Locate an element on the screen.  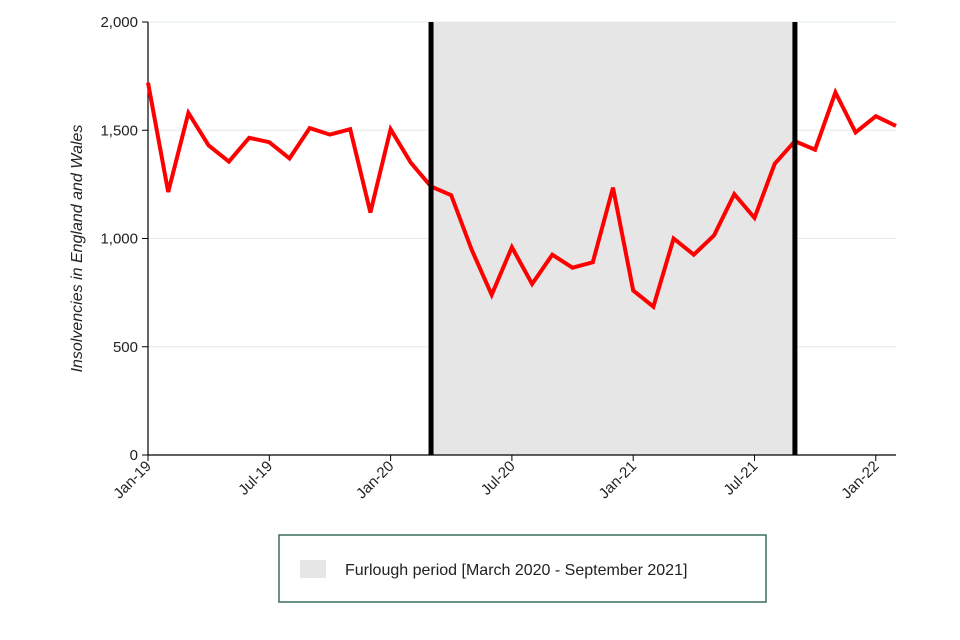
y-axis-ticks: 0 500 1,000 1,500 2,000 is located at coordinates (124, 239).